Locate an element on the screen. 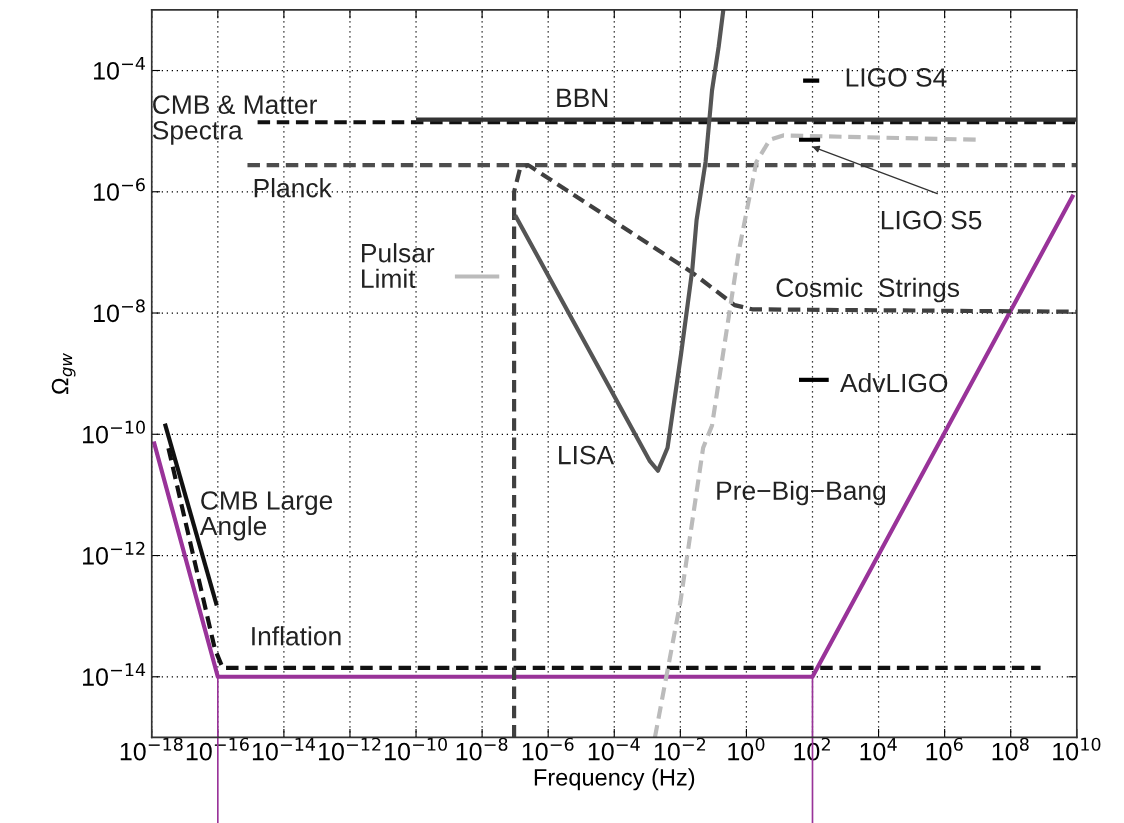  x-tick-label: 10$^{0}$ is located at coordinates (746, 749).